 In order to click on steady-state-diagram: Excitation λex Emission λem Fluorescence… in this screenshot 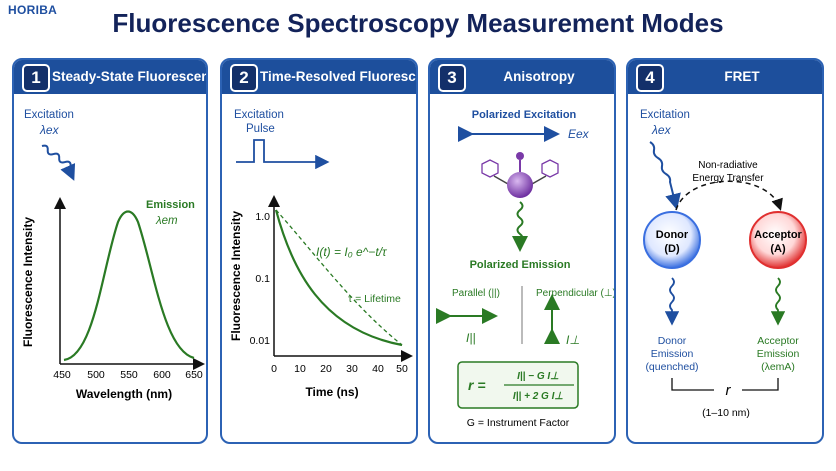, I will do `click(113, 255)`.